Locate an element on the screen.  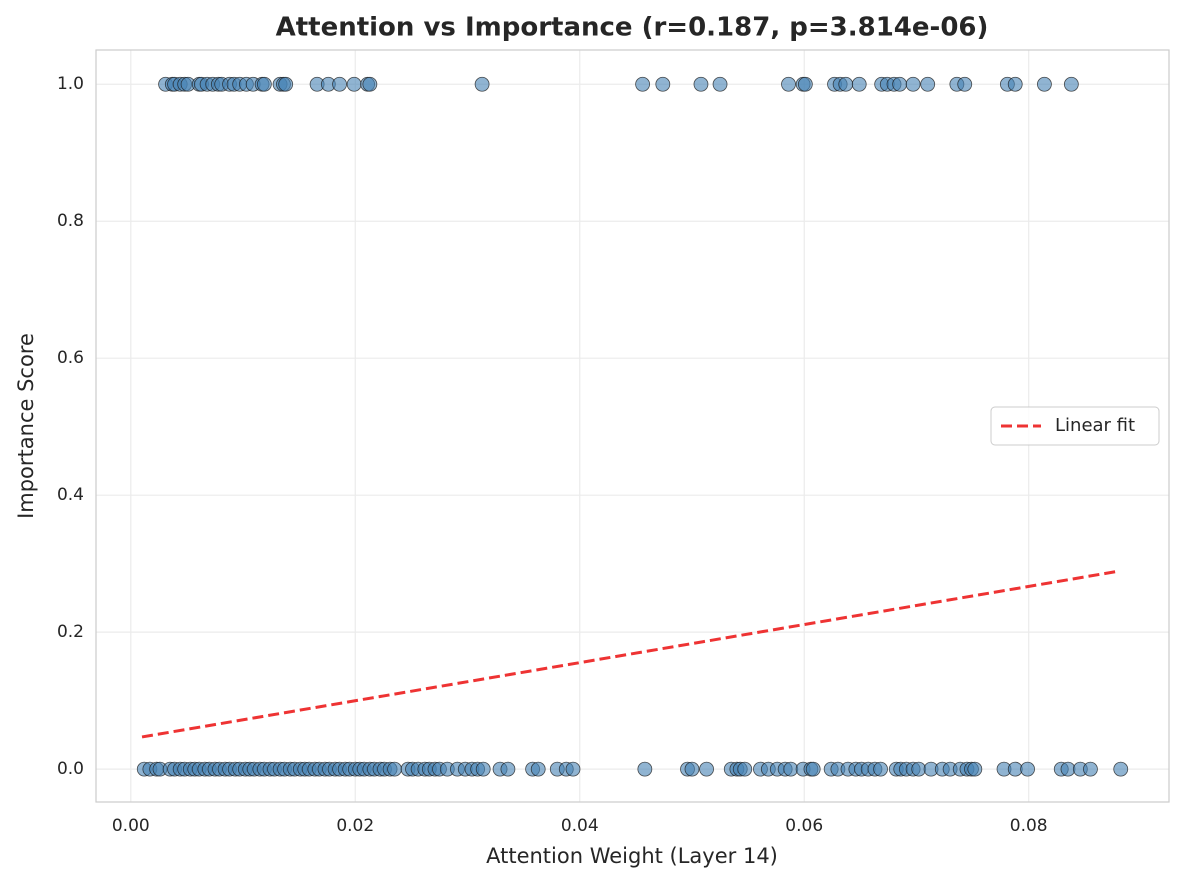
y-axis-label: Importance Score is located at coordinates (26, 426).